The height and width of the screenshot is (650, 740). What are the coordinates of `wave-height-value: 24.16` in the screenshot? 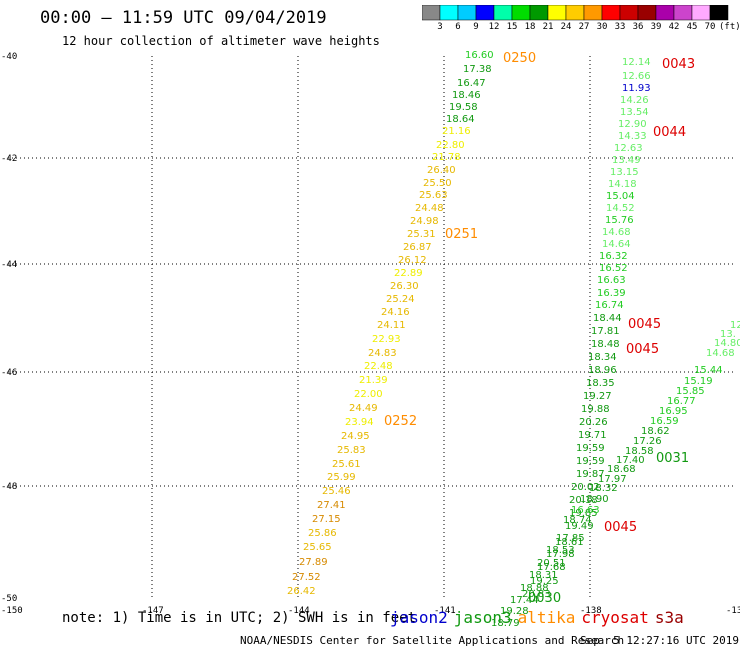 It's located at (395, 312).